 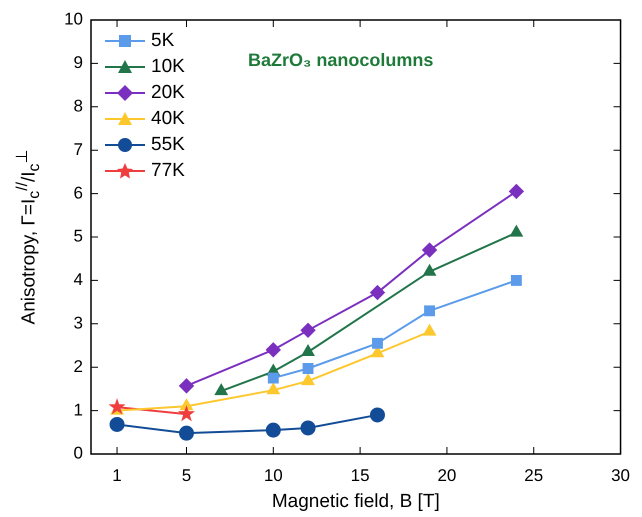 What do you see at coordinates (273, 475) in the screenshot?
I see `x-tick-label: 10` at bounding box center [273, 475].